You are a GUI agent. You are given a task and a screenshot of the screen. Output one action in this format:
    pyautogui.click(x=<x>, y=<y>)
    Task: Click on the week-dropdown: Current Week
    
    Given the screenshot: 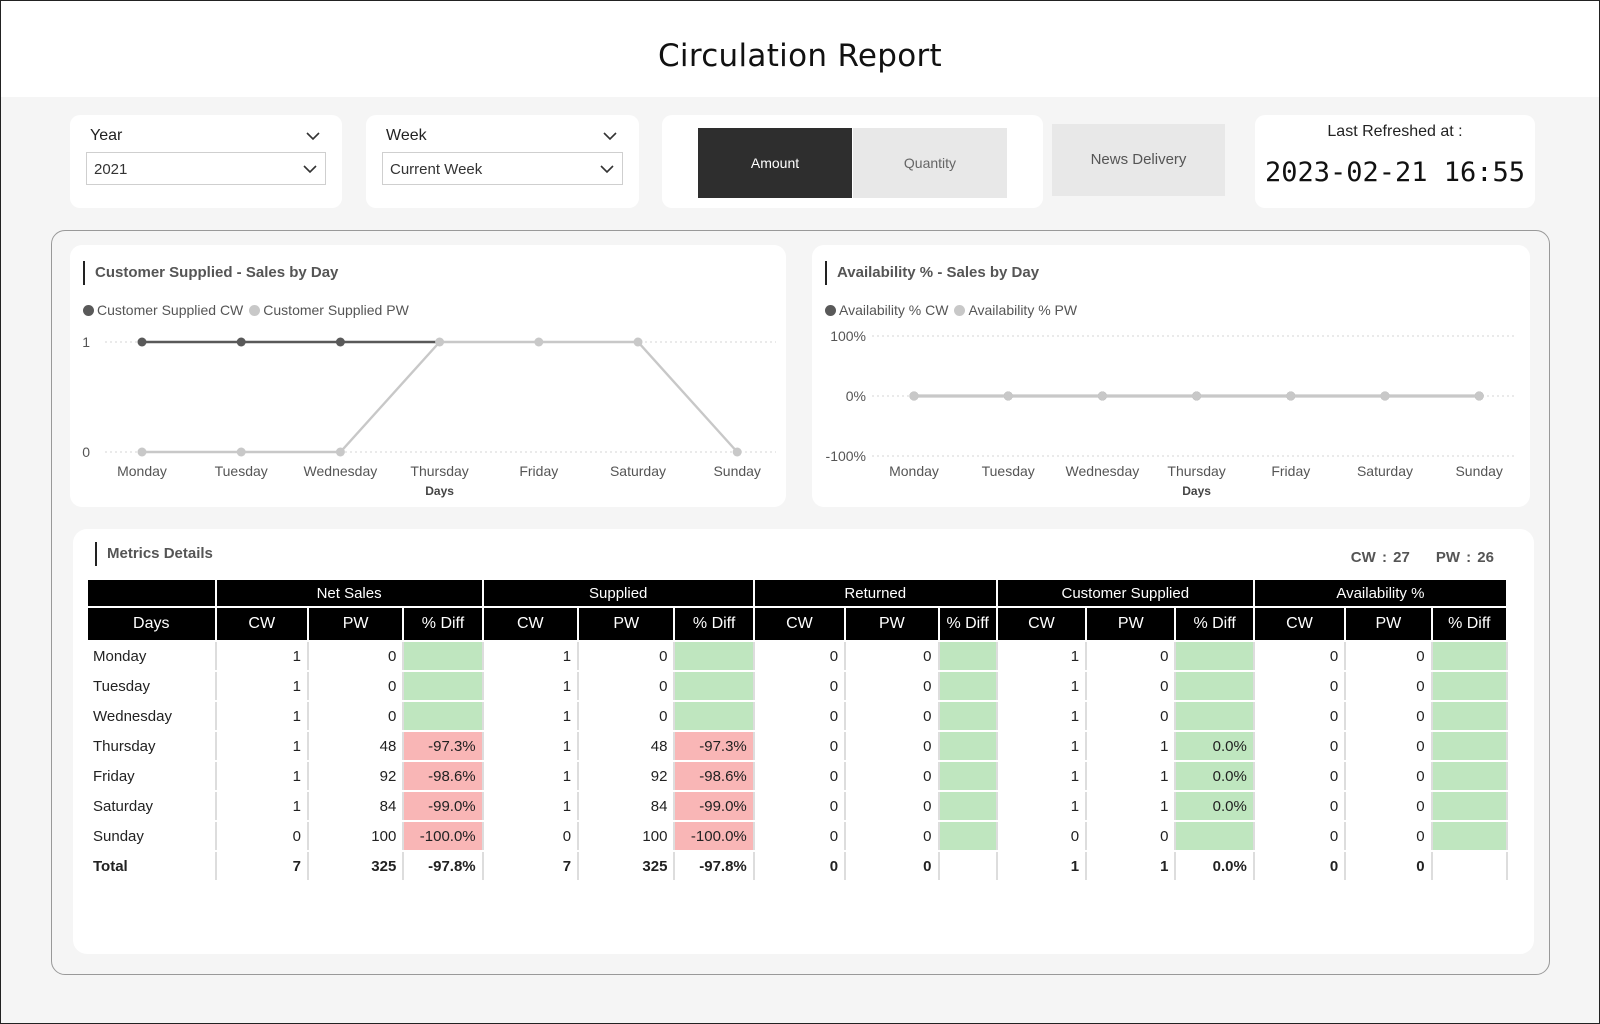 What is the action you would take?
    pyautogui.click(x=502, y=168)
    